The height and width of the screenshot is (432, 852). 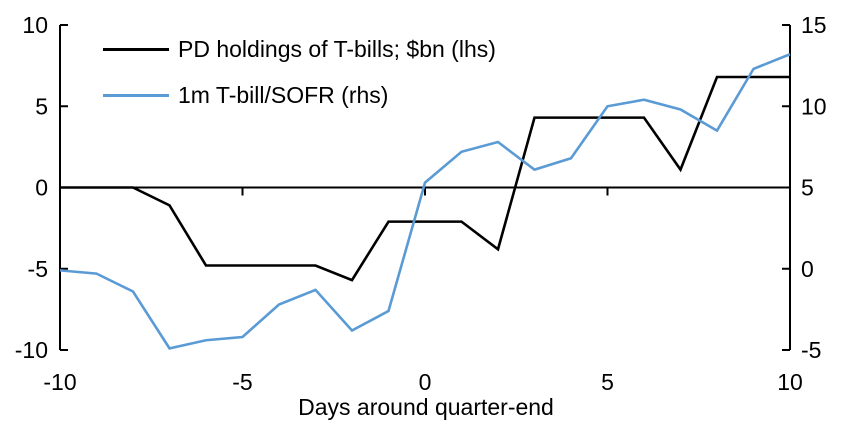 I want to click on x-tick-label: 10, so click(x=790, y=382).